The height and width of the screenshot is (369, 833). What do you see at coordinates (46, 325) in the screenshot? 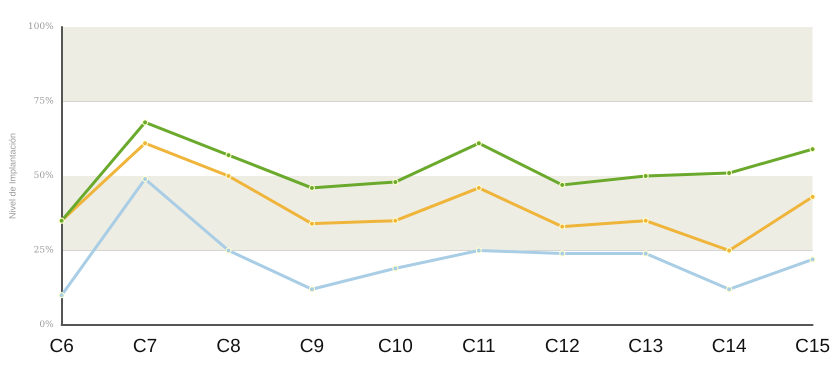
I see `y-tick-label: 0%` at bounding box center [46, 325].